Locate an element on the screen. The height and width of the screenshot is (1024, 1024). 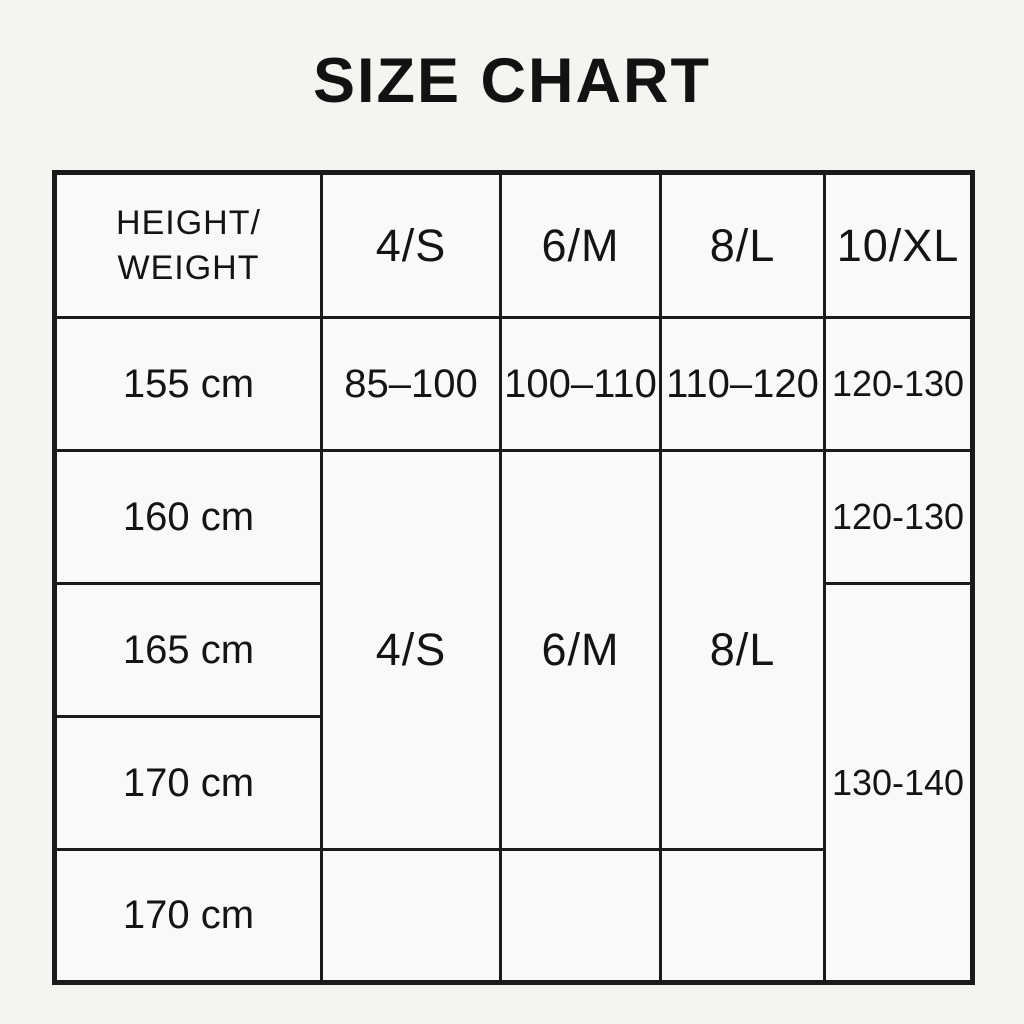
cell-merged-4s: 4/S is located at coordinates (411, 650).